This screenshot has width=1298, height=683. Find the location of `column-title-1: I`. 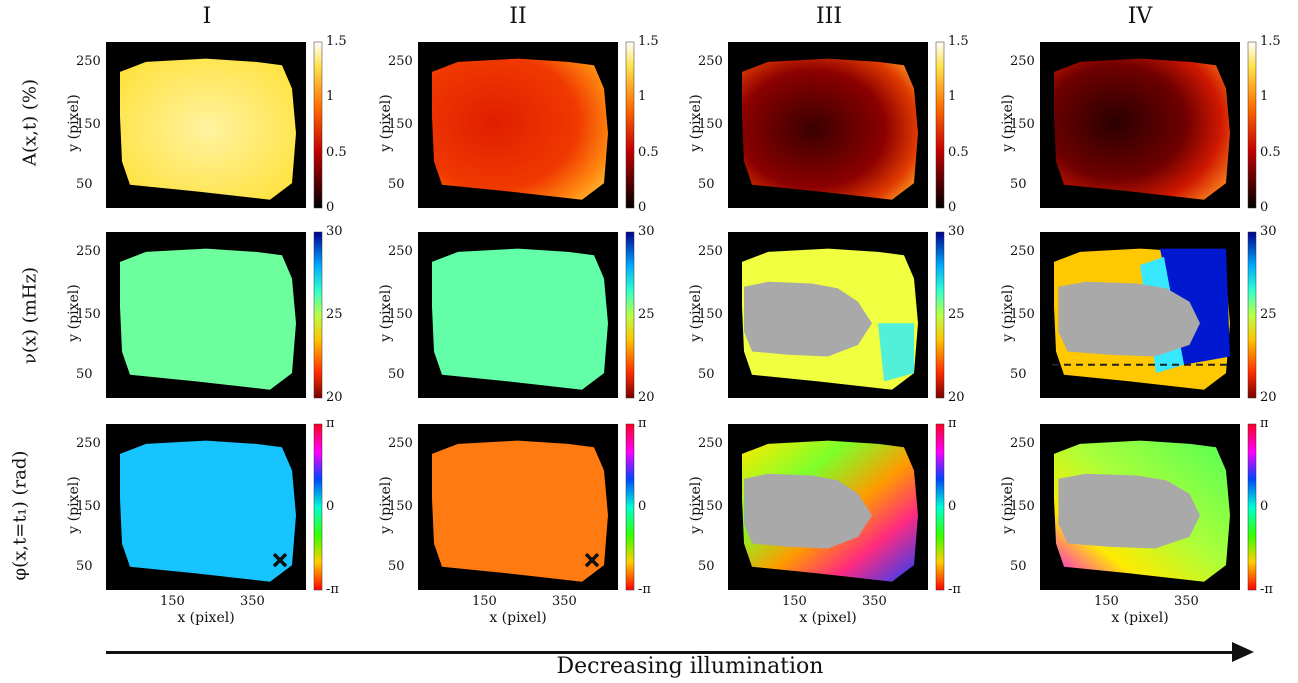

column-title-1: I is located at coordinates (207, 16).